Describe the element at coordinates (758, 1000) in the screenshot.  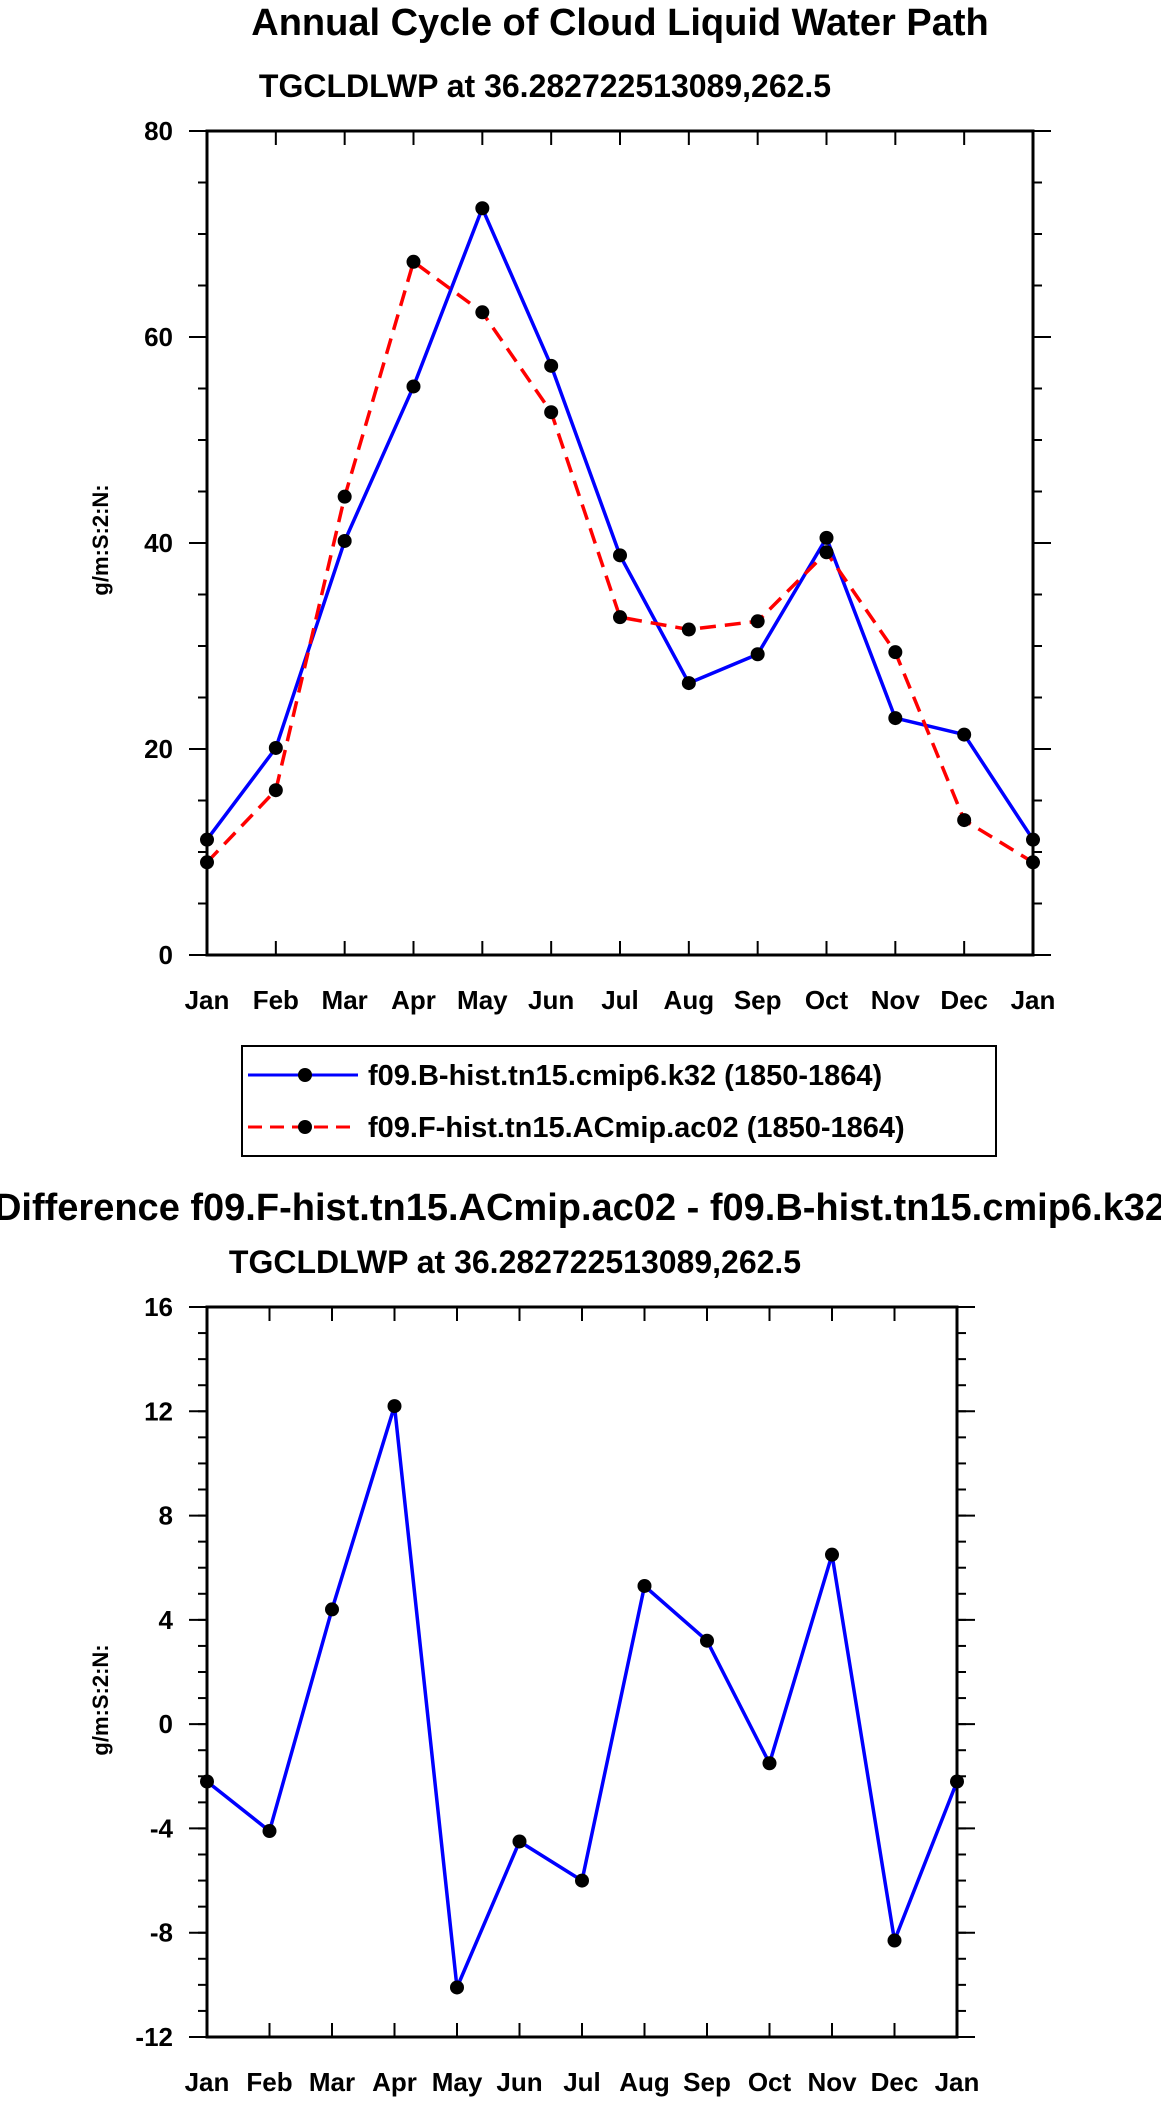
I see `chart-1-x-tick-label: Sep` at that location.